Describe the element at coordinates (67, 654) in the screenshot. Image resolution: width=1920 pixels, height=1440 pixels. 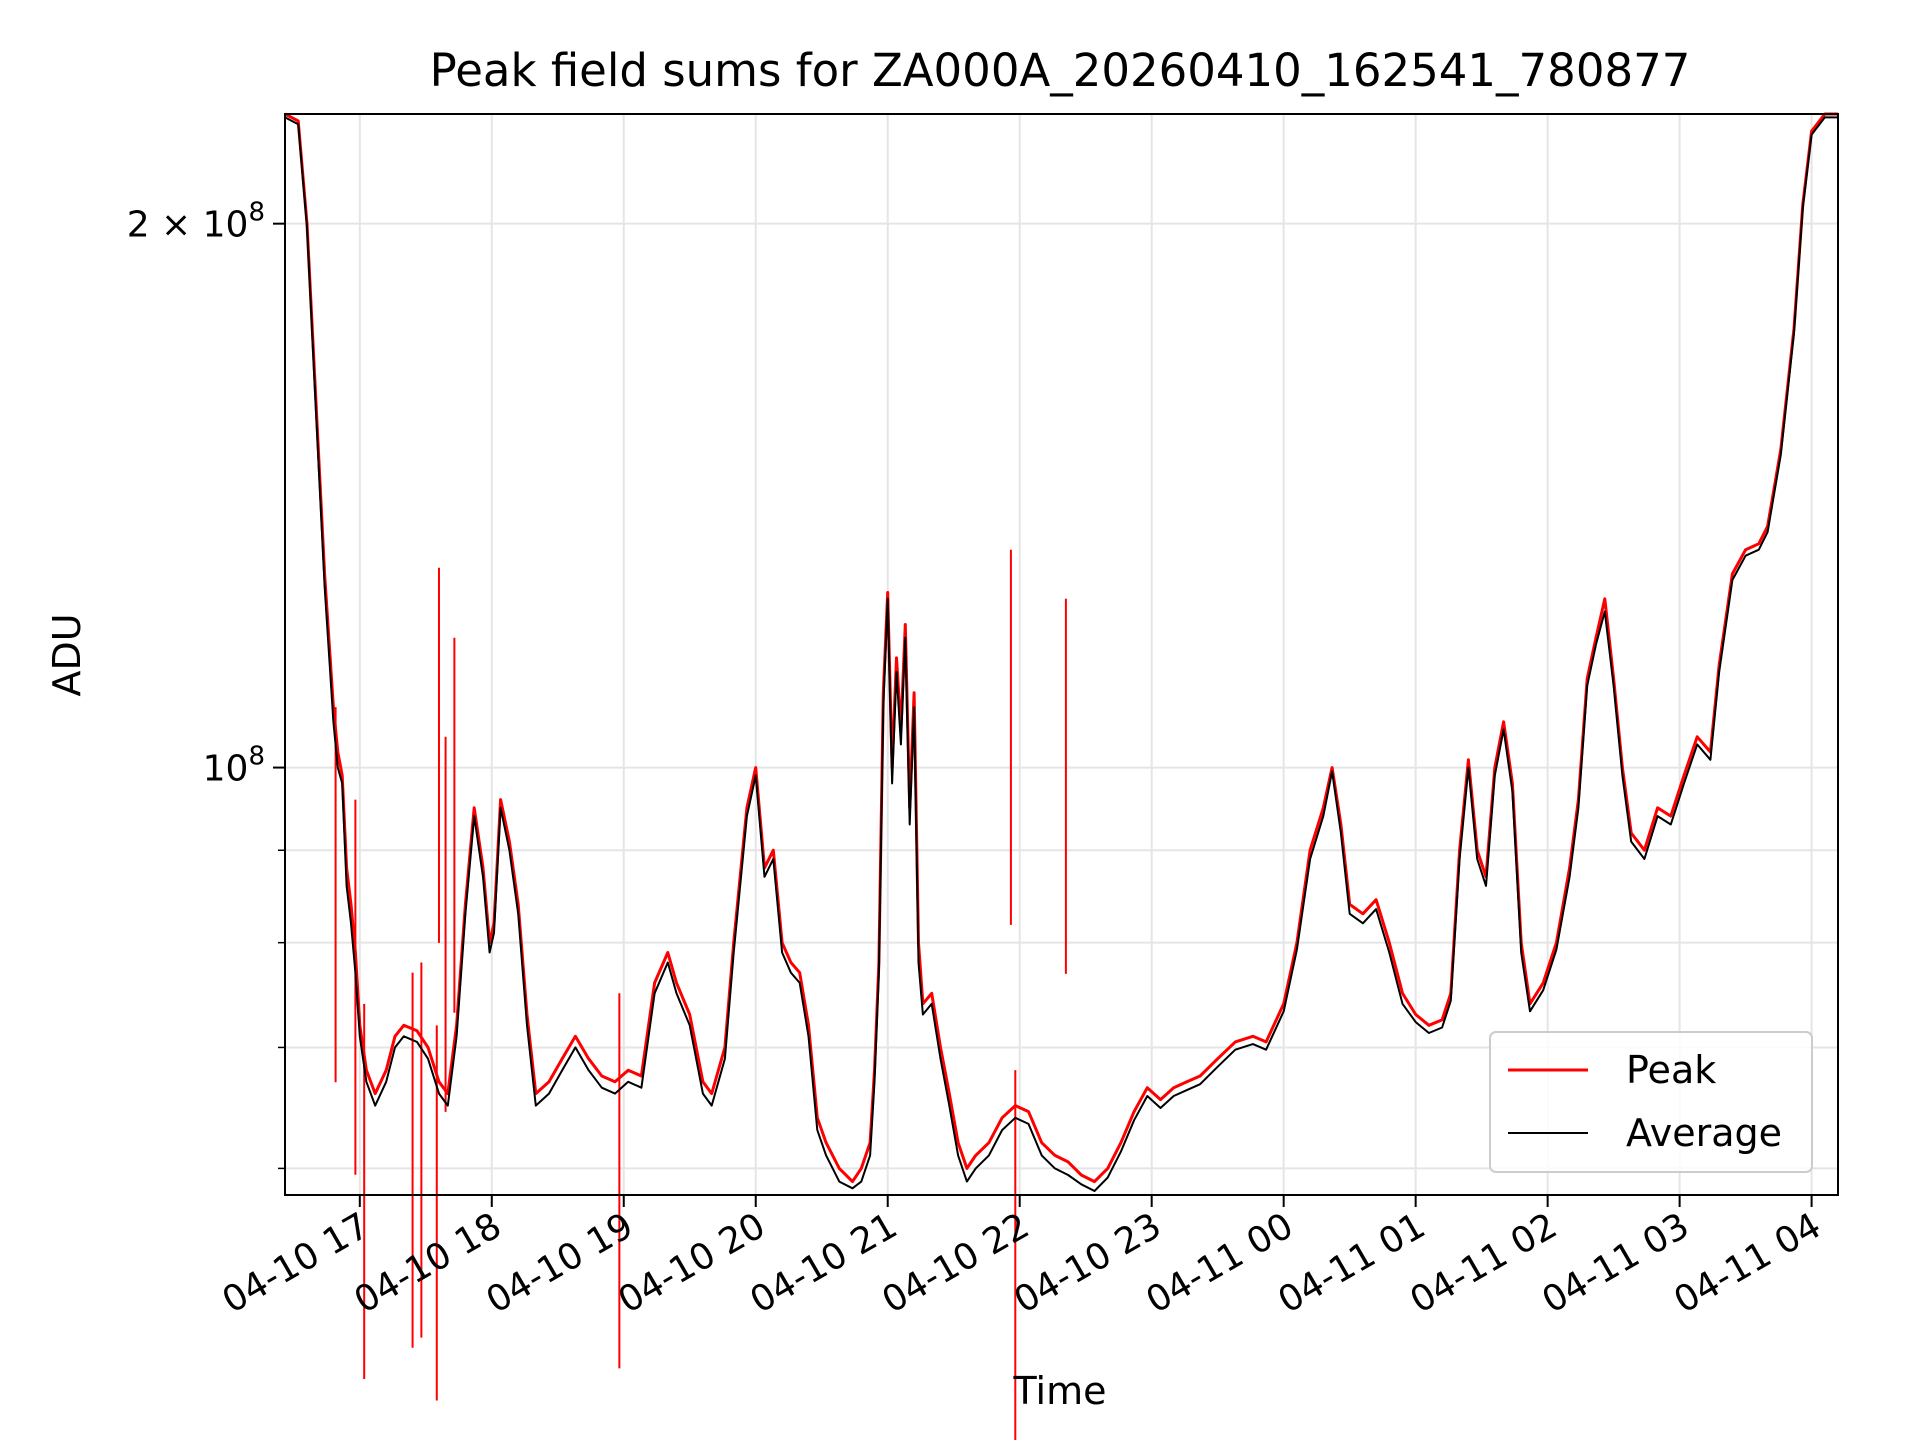
I see `y-axis-label: ADU` at that location.